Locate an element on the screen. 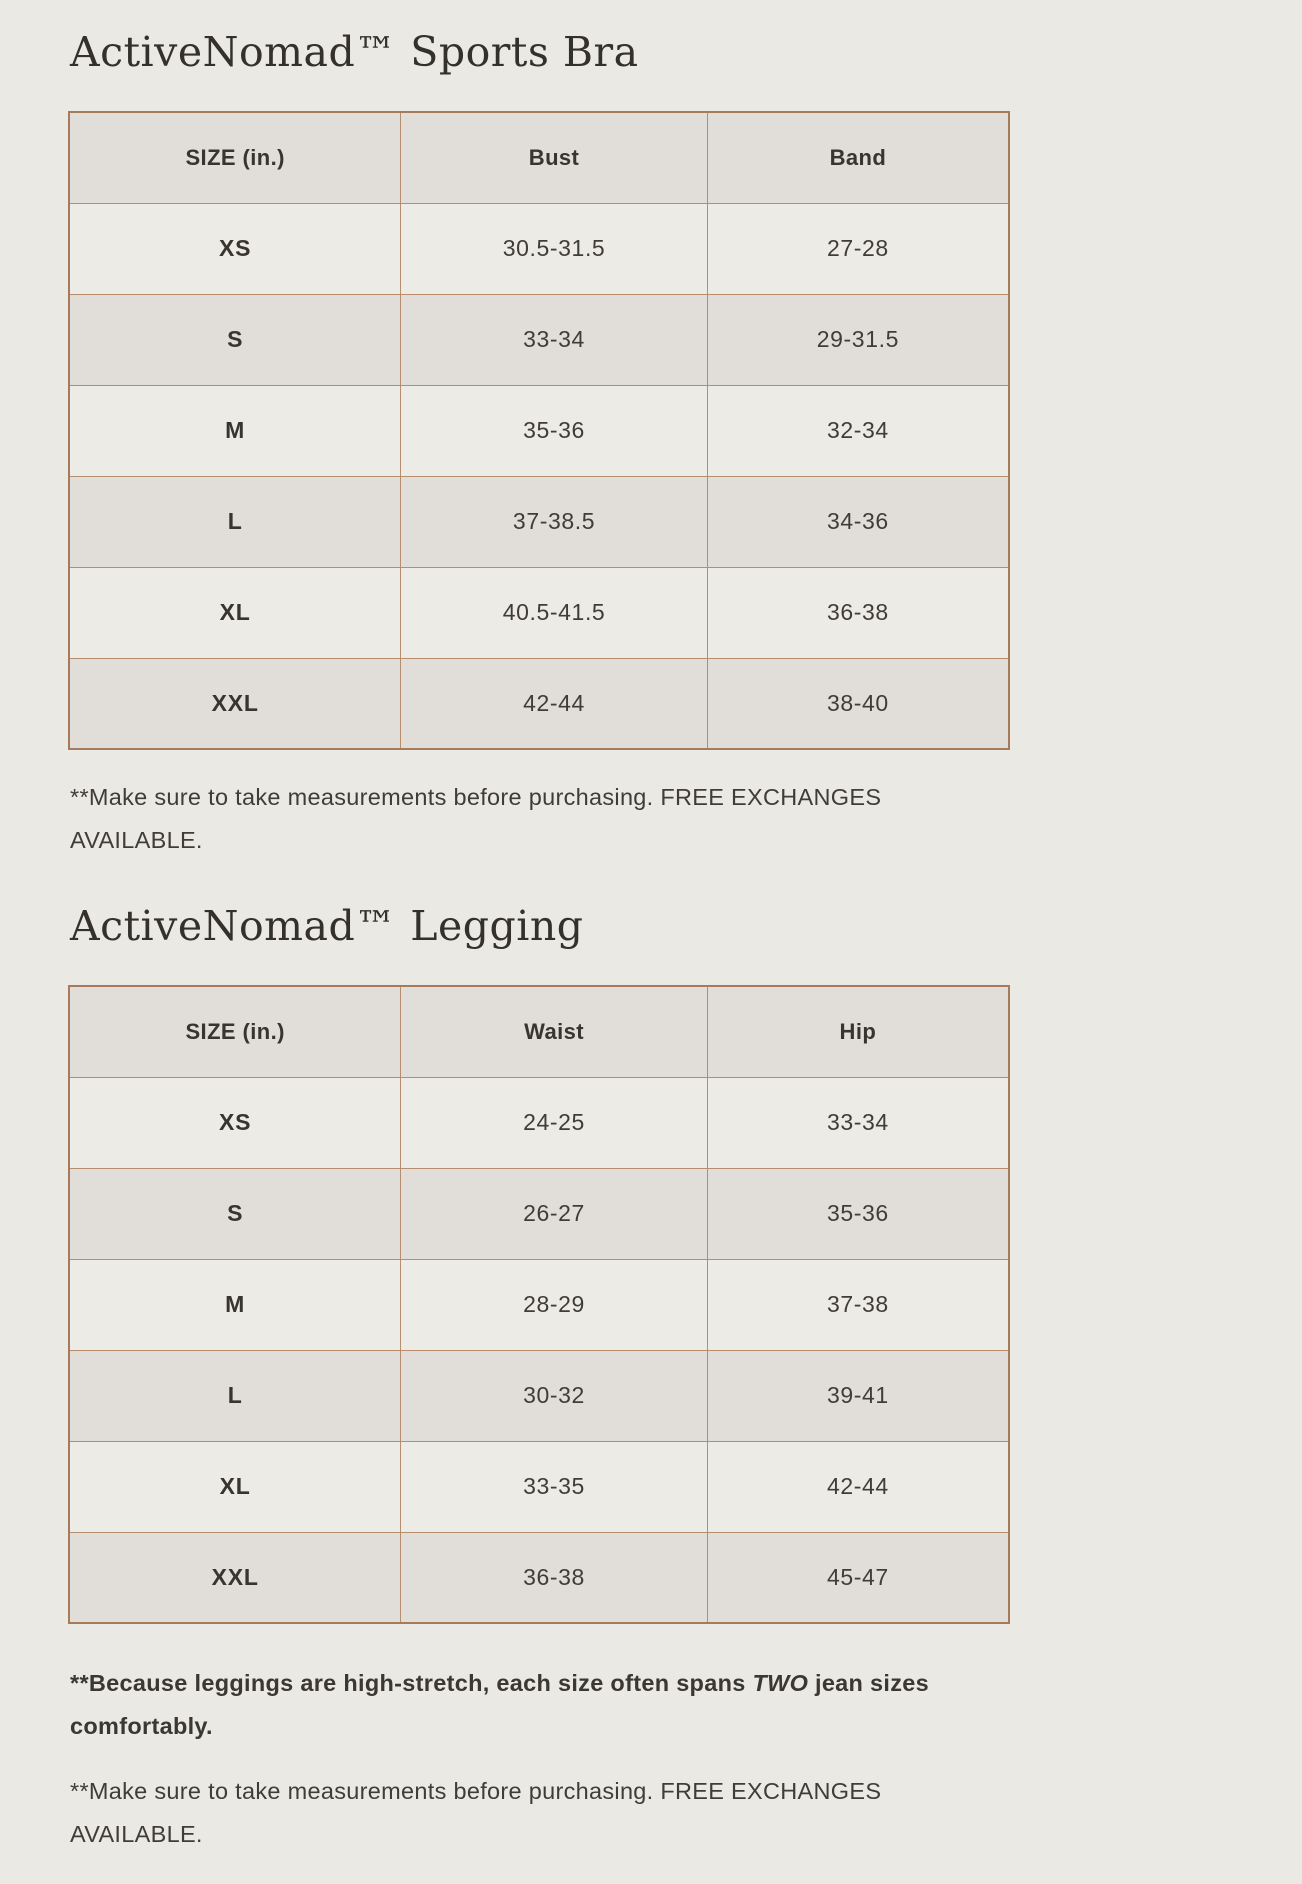  hip-value: 39-41 is located at coordinates (858, 1395).